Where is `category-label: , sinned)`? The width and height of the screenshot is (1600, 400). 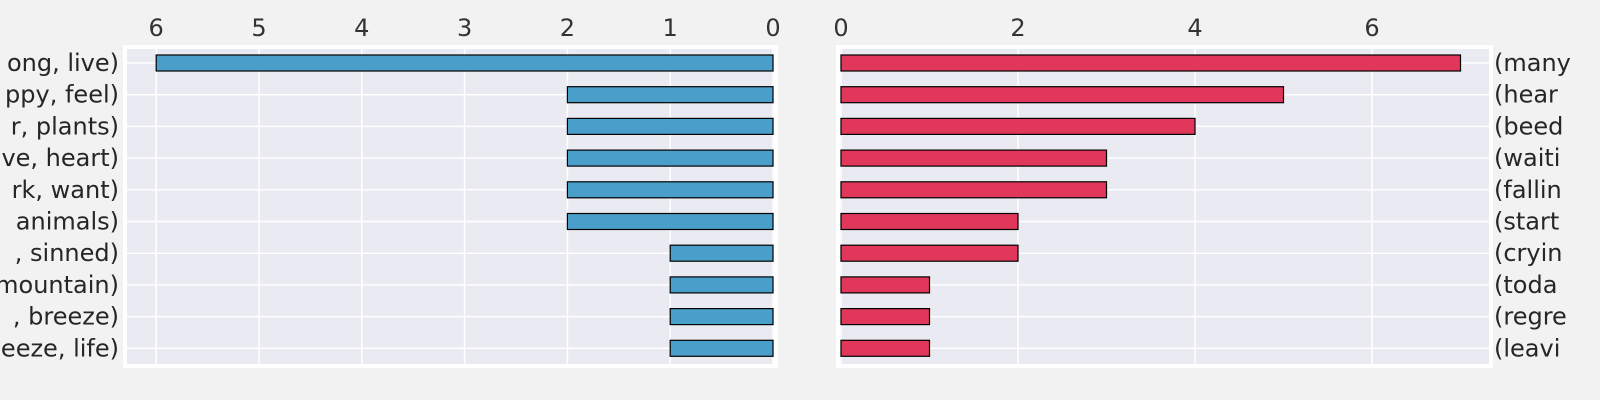
category-label: , sinned) is located at coordinates (67, 253).